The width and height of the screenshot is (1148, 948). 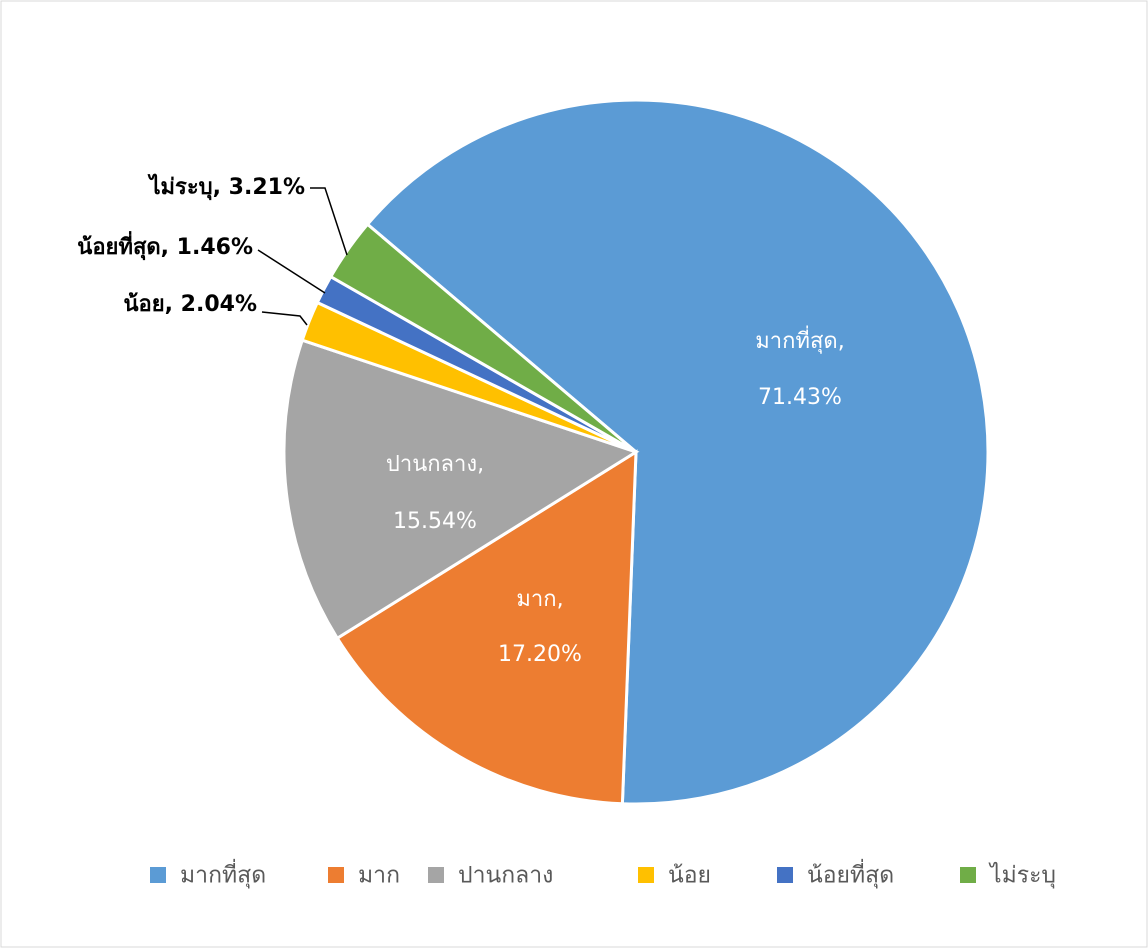 What do you see at coordinates (190, 304) in the screenshot?
I see `data-label: น้อย, 2.04%` at bounding box center [190, 304].